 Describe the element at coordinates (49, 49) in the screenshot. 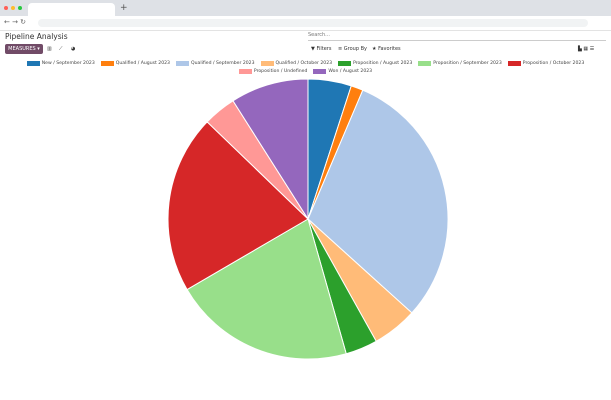

I see `bar-chart-button: ▥` at that location.